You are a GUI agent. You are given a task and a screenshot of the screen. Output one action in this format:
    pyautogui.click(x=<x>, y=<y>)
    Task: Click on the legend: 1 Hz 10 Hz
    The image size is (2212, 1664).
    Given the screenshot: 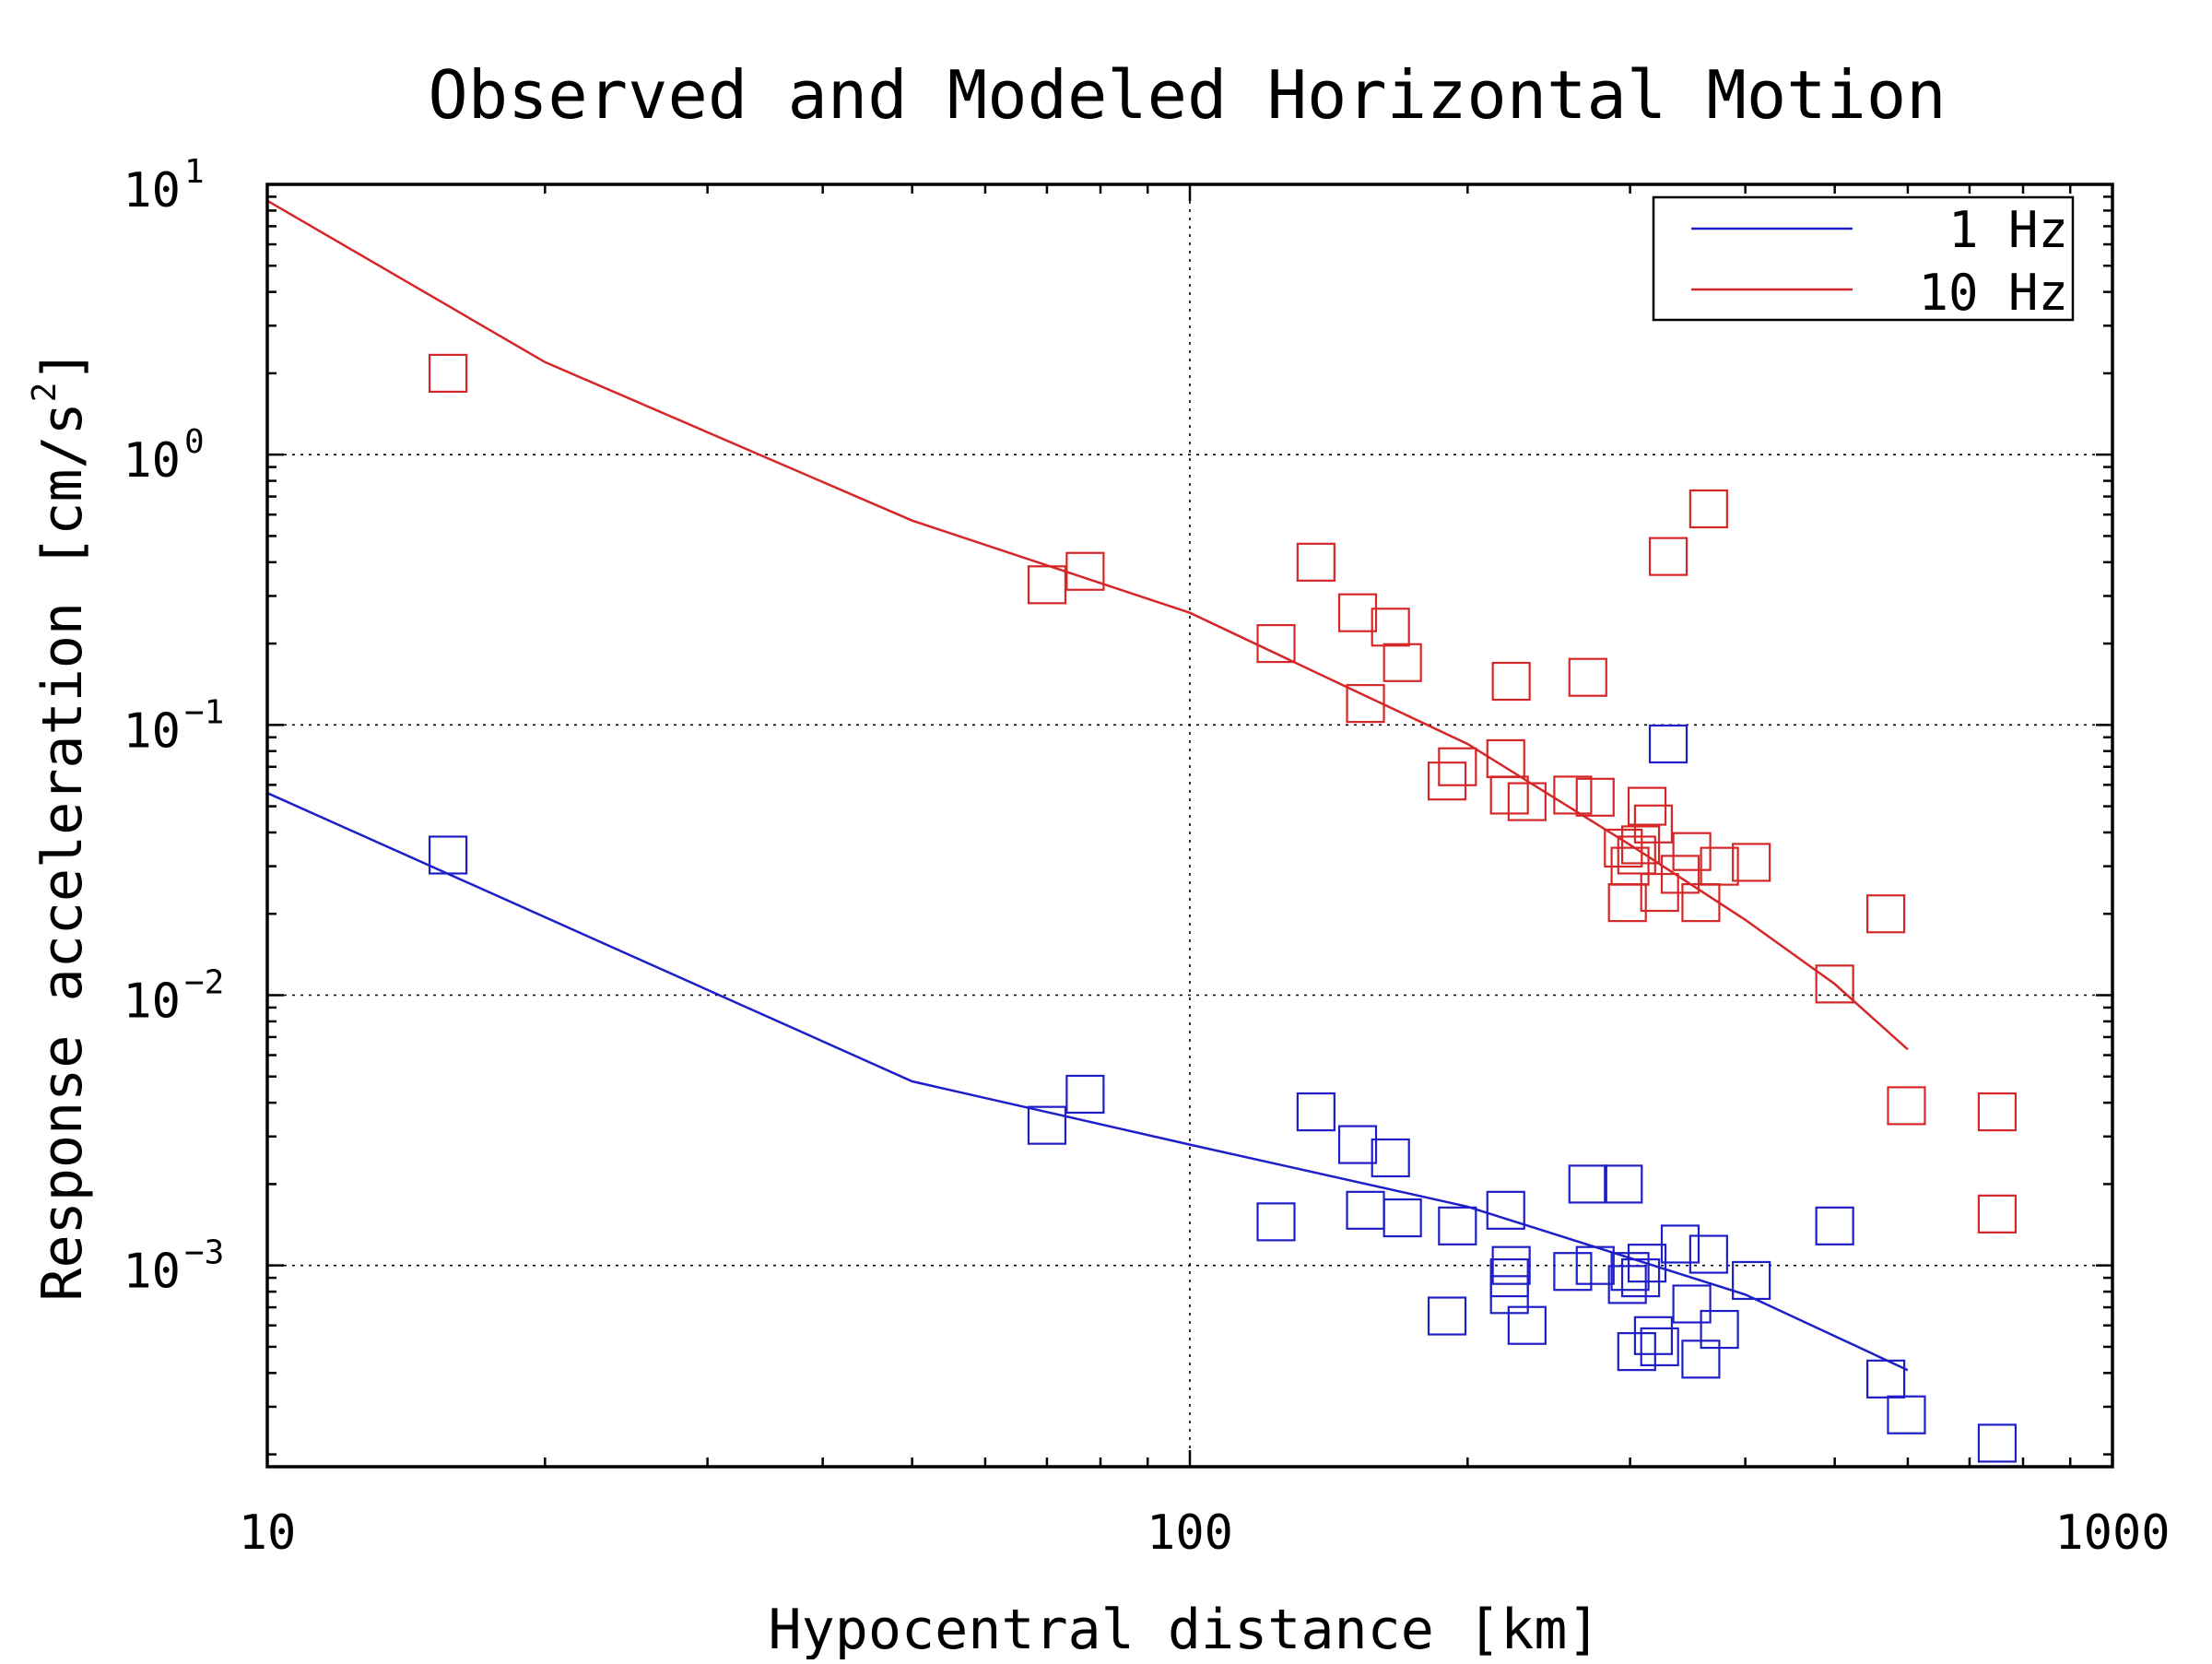 What is the action you would take?
    pyautogui.click(x=1863, y=258)
    